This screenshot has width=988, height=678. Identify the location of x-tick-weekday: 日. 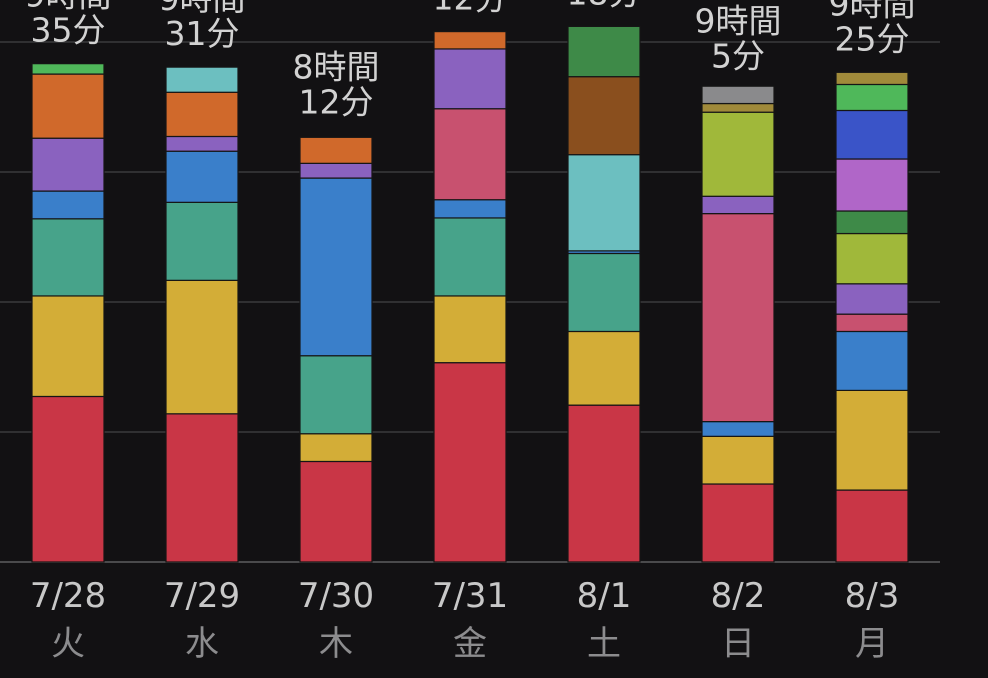
(738, 644).